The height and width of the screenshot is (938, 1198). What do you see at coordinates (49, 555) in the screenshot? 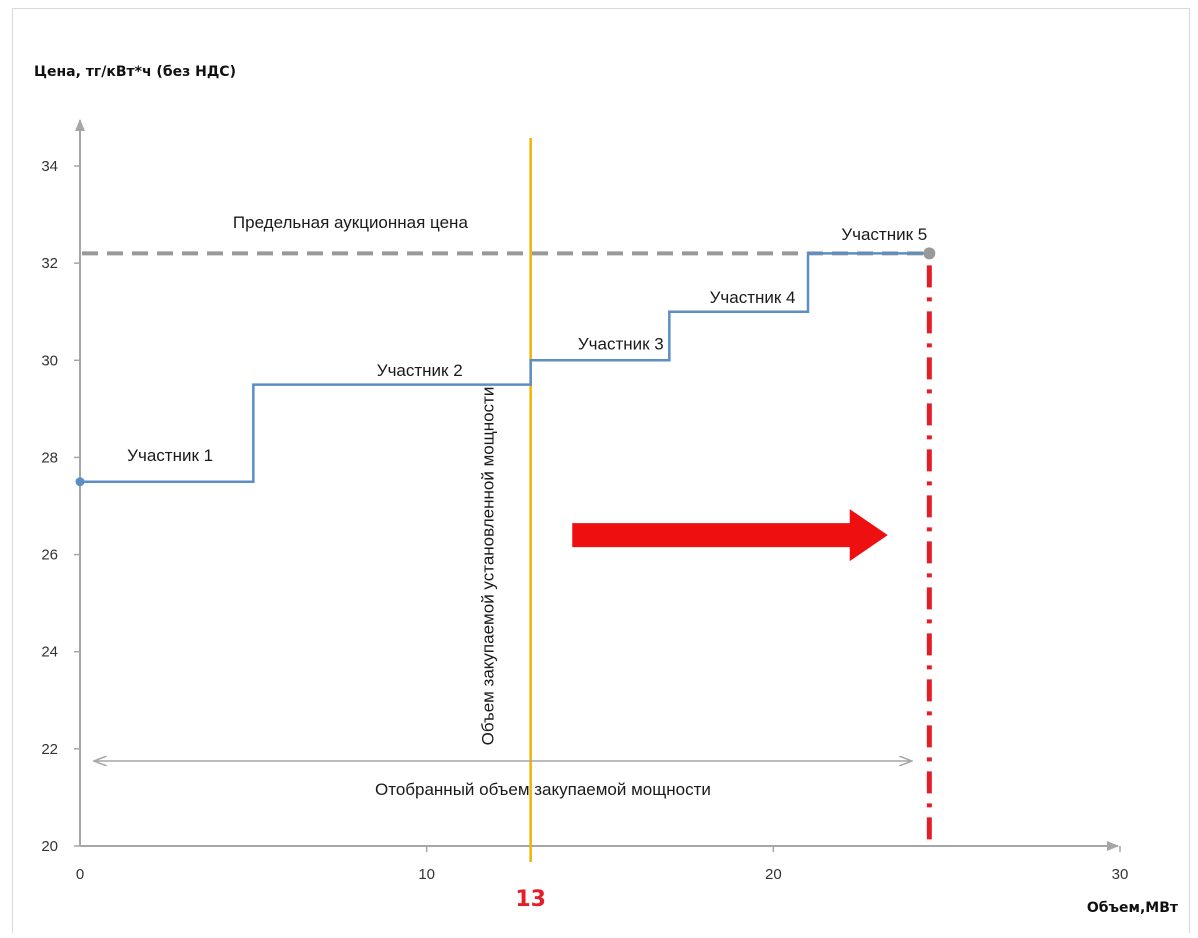
I see `y-tick-label: 26` at bounding box center [49, 555].